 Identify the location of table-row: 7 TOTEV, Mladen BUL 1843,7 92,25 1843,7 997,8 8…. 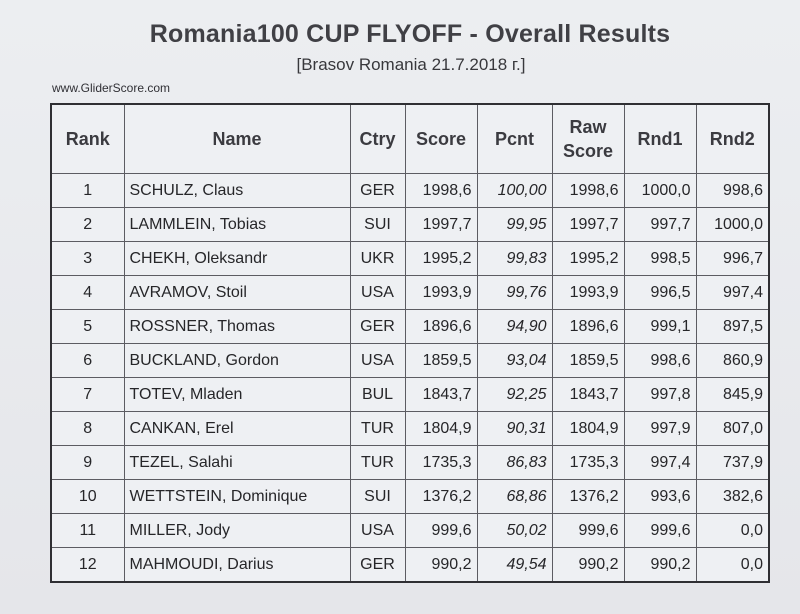
(410, 394).